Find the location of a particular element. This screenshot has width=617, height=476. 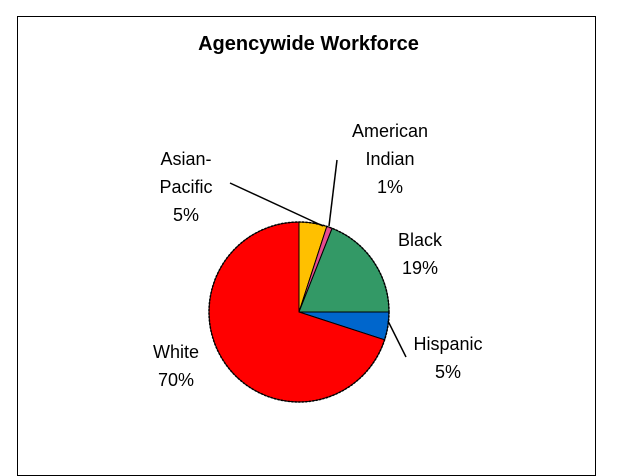

slice-label-white: White 70% is located at coordinates (176, 366).